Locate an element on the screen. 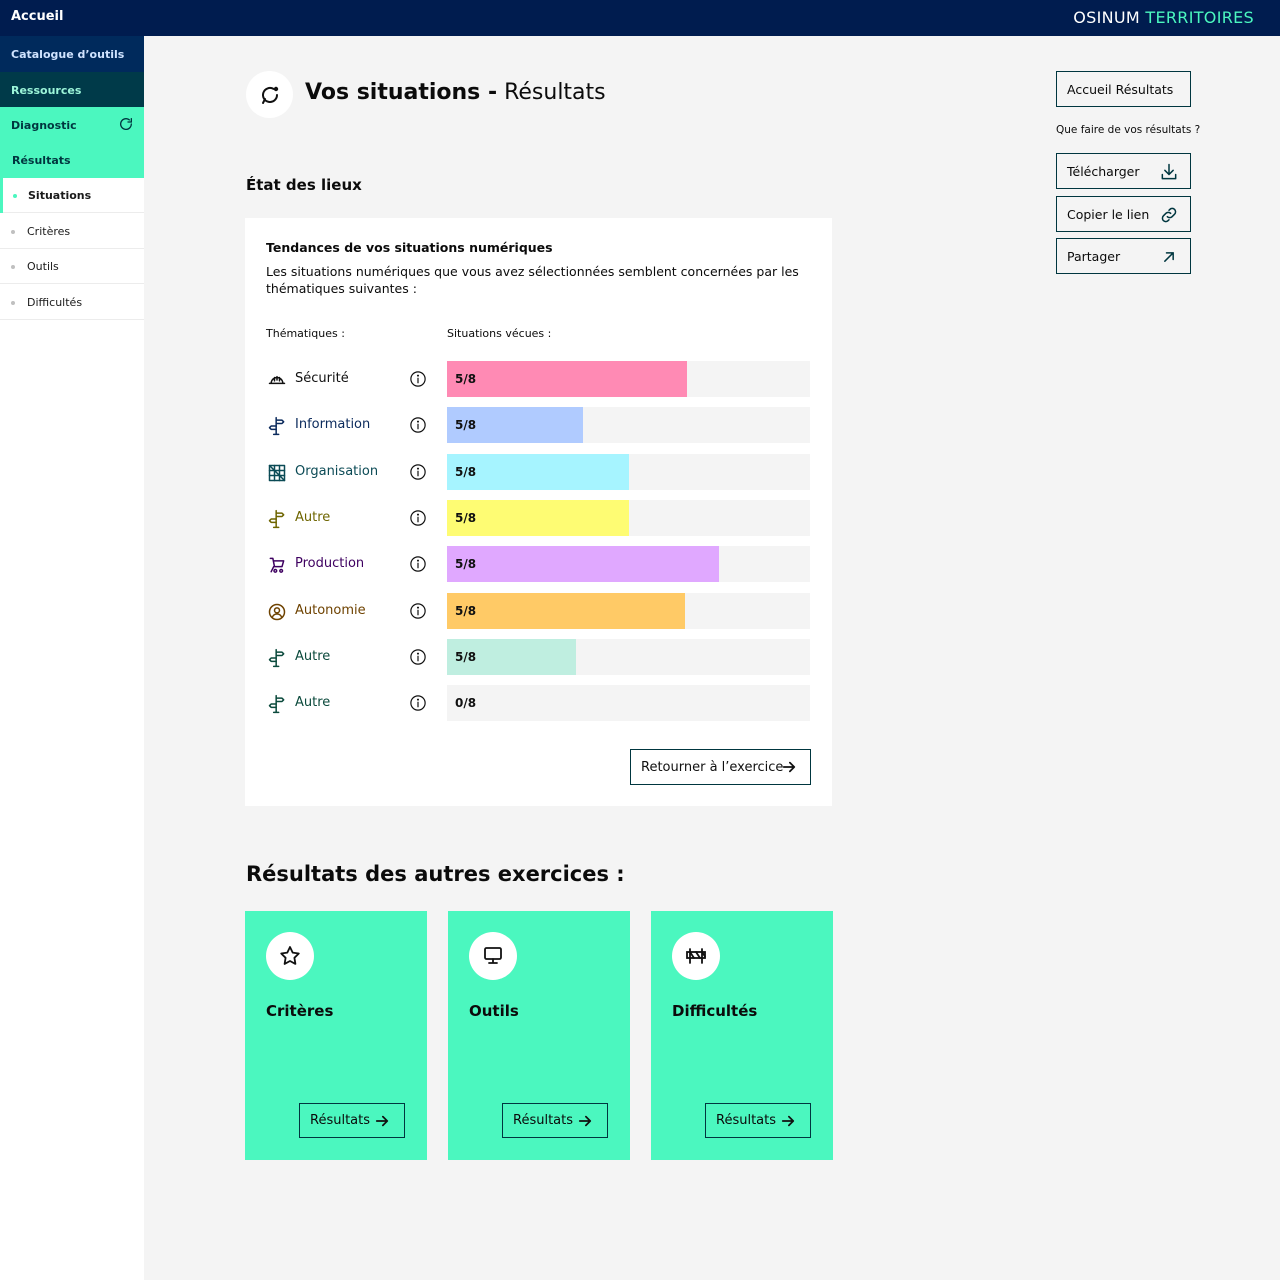 The height and width of the screenshot is (1280, 1280). user-circle-icon is located at coordinates (277, 611).